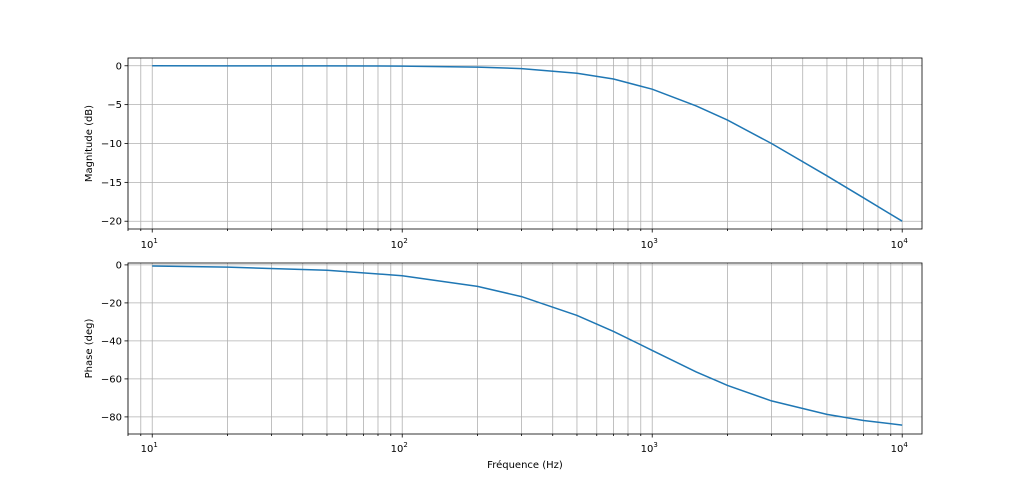 The width and height of the screenshot is (1024, 488). Describe the element at coordinates (111, 417) in the screenshot. I see `y-tick-label: −80` at that location.